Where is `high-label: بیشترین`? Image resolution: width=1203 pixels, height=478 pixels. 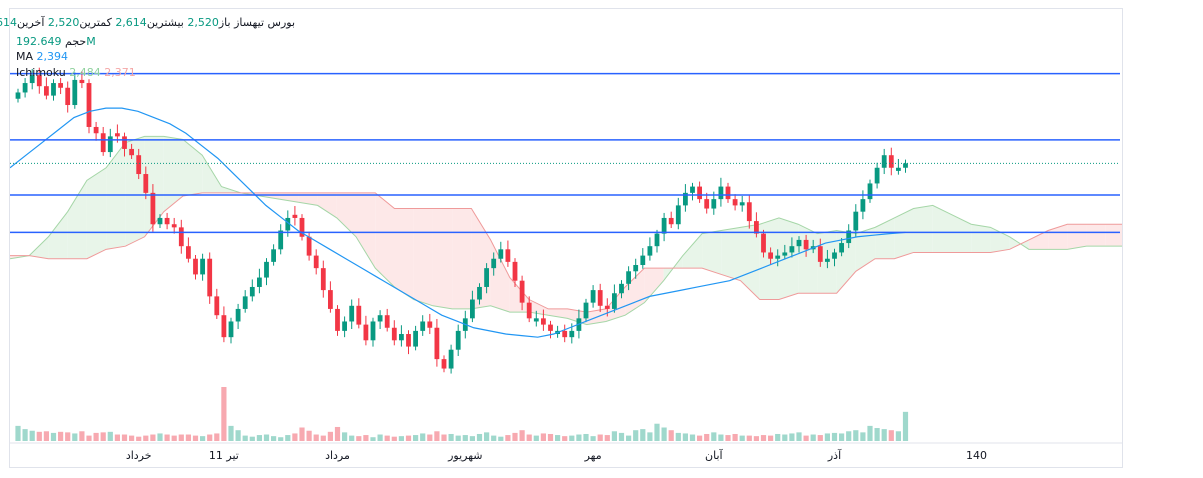 high-label: بیشترین is located at coordinates (165, 22).